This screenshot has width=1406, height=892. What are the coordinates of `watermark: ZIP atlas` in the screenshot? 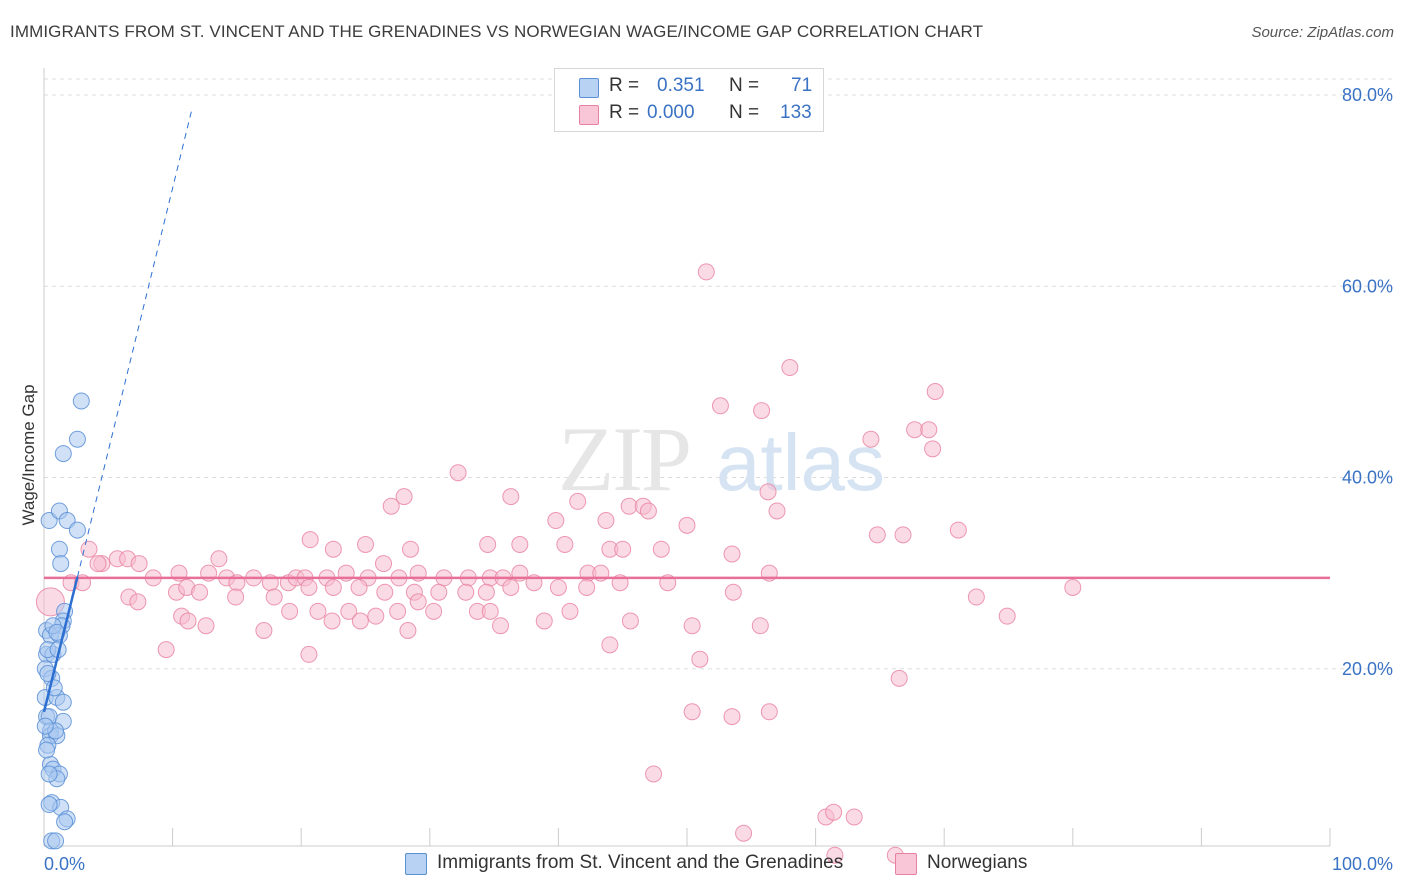 It's located at (721, 459).